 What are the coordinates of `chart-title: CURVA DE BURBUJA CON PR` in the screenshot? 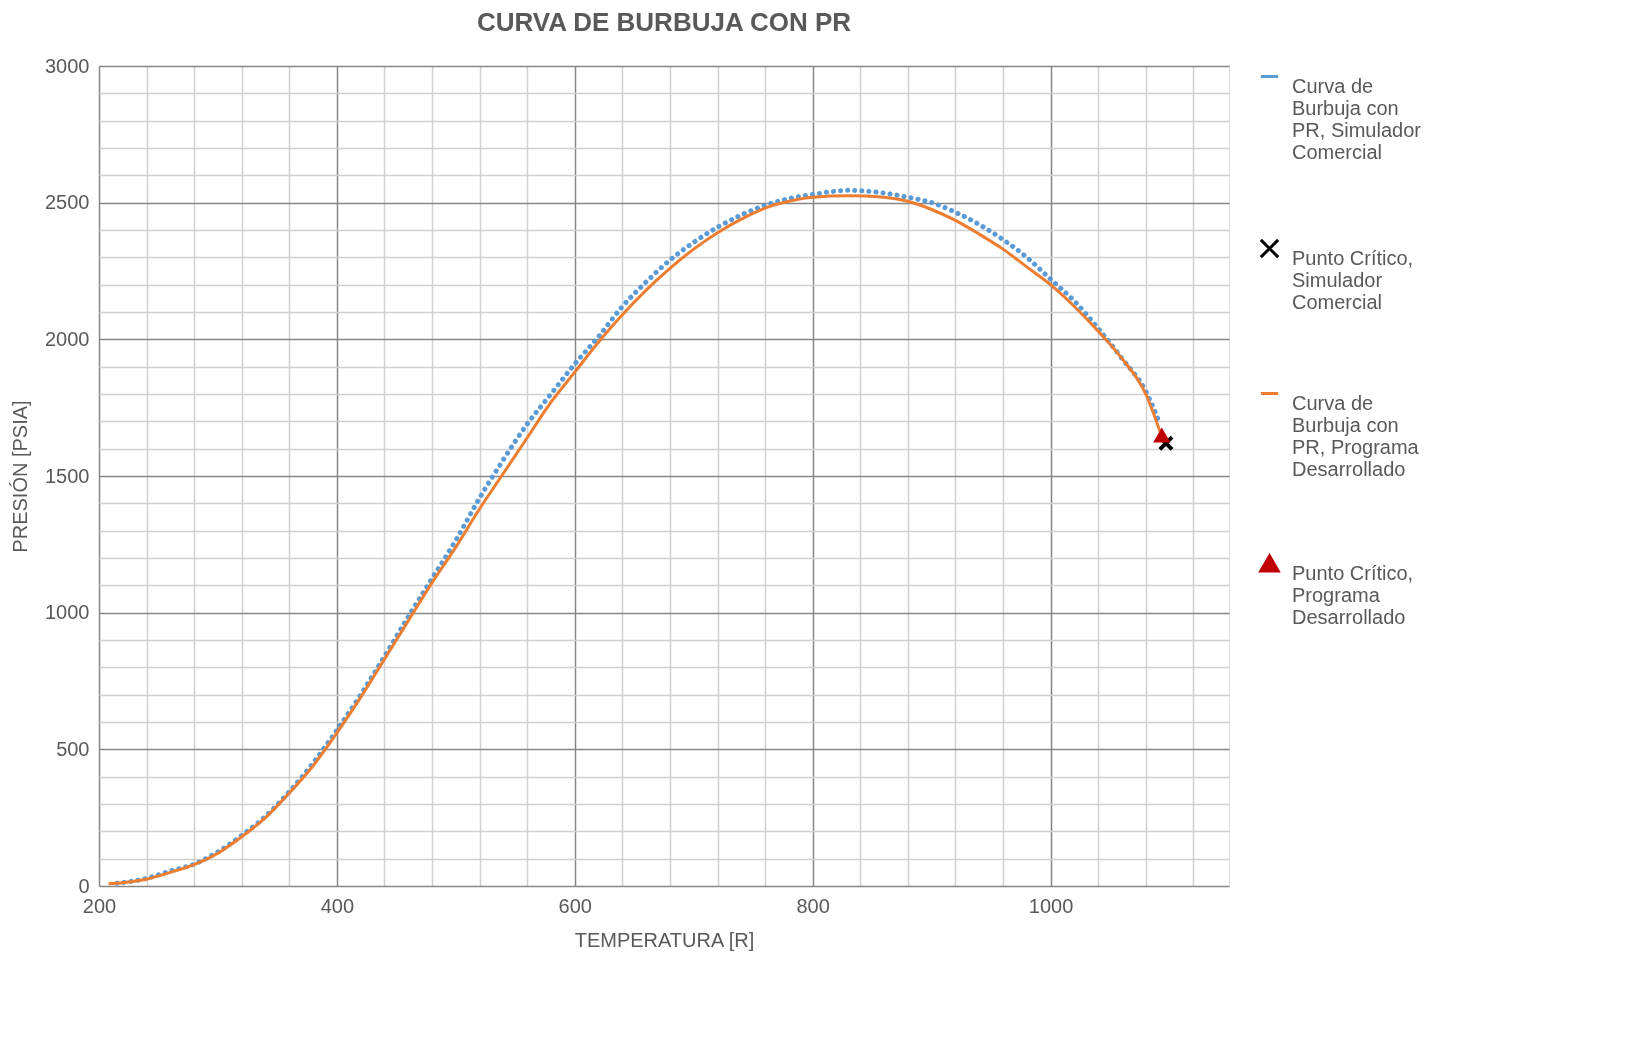 It's located at (664, 22).